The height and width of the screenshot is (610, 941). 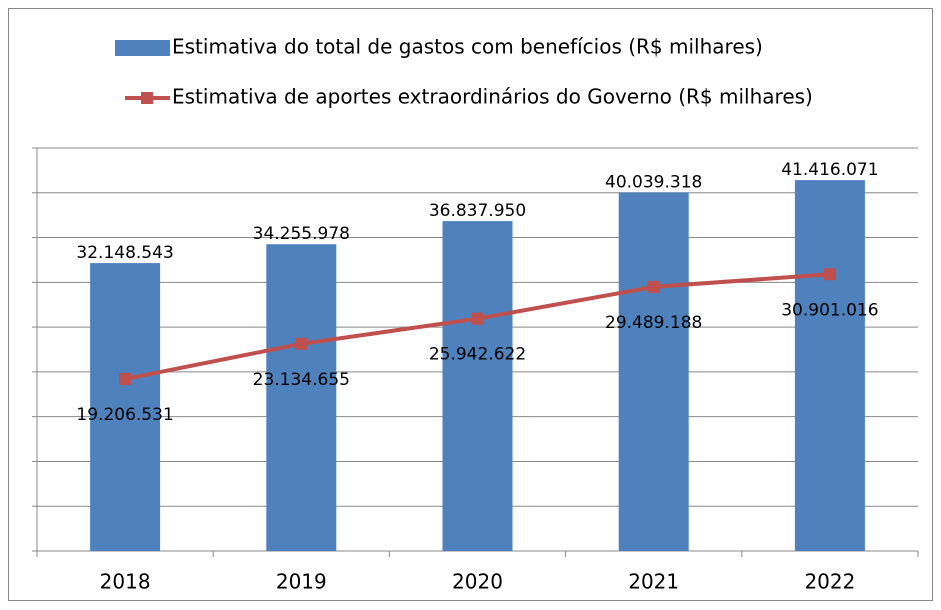 I want to click on line-value-label: 23.134.655, so click(x=301, y=380).